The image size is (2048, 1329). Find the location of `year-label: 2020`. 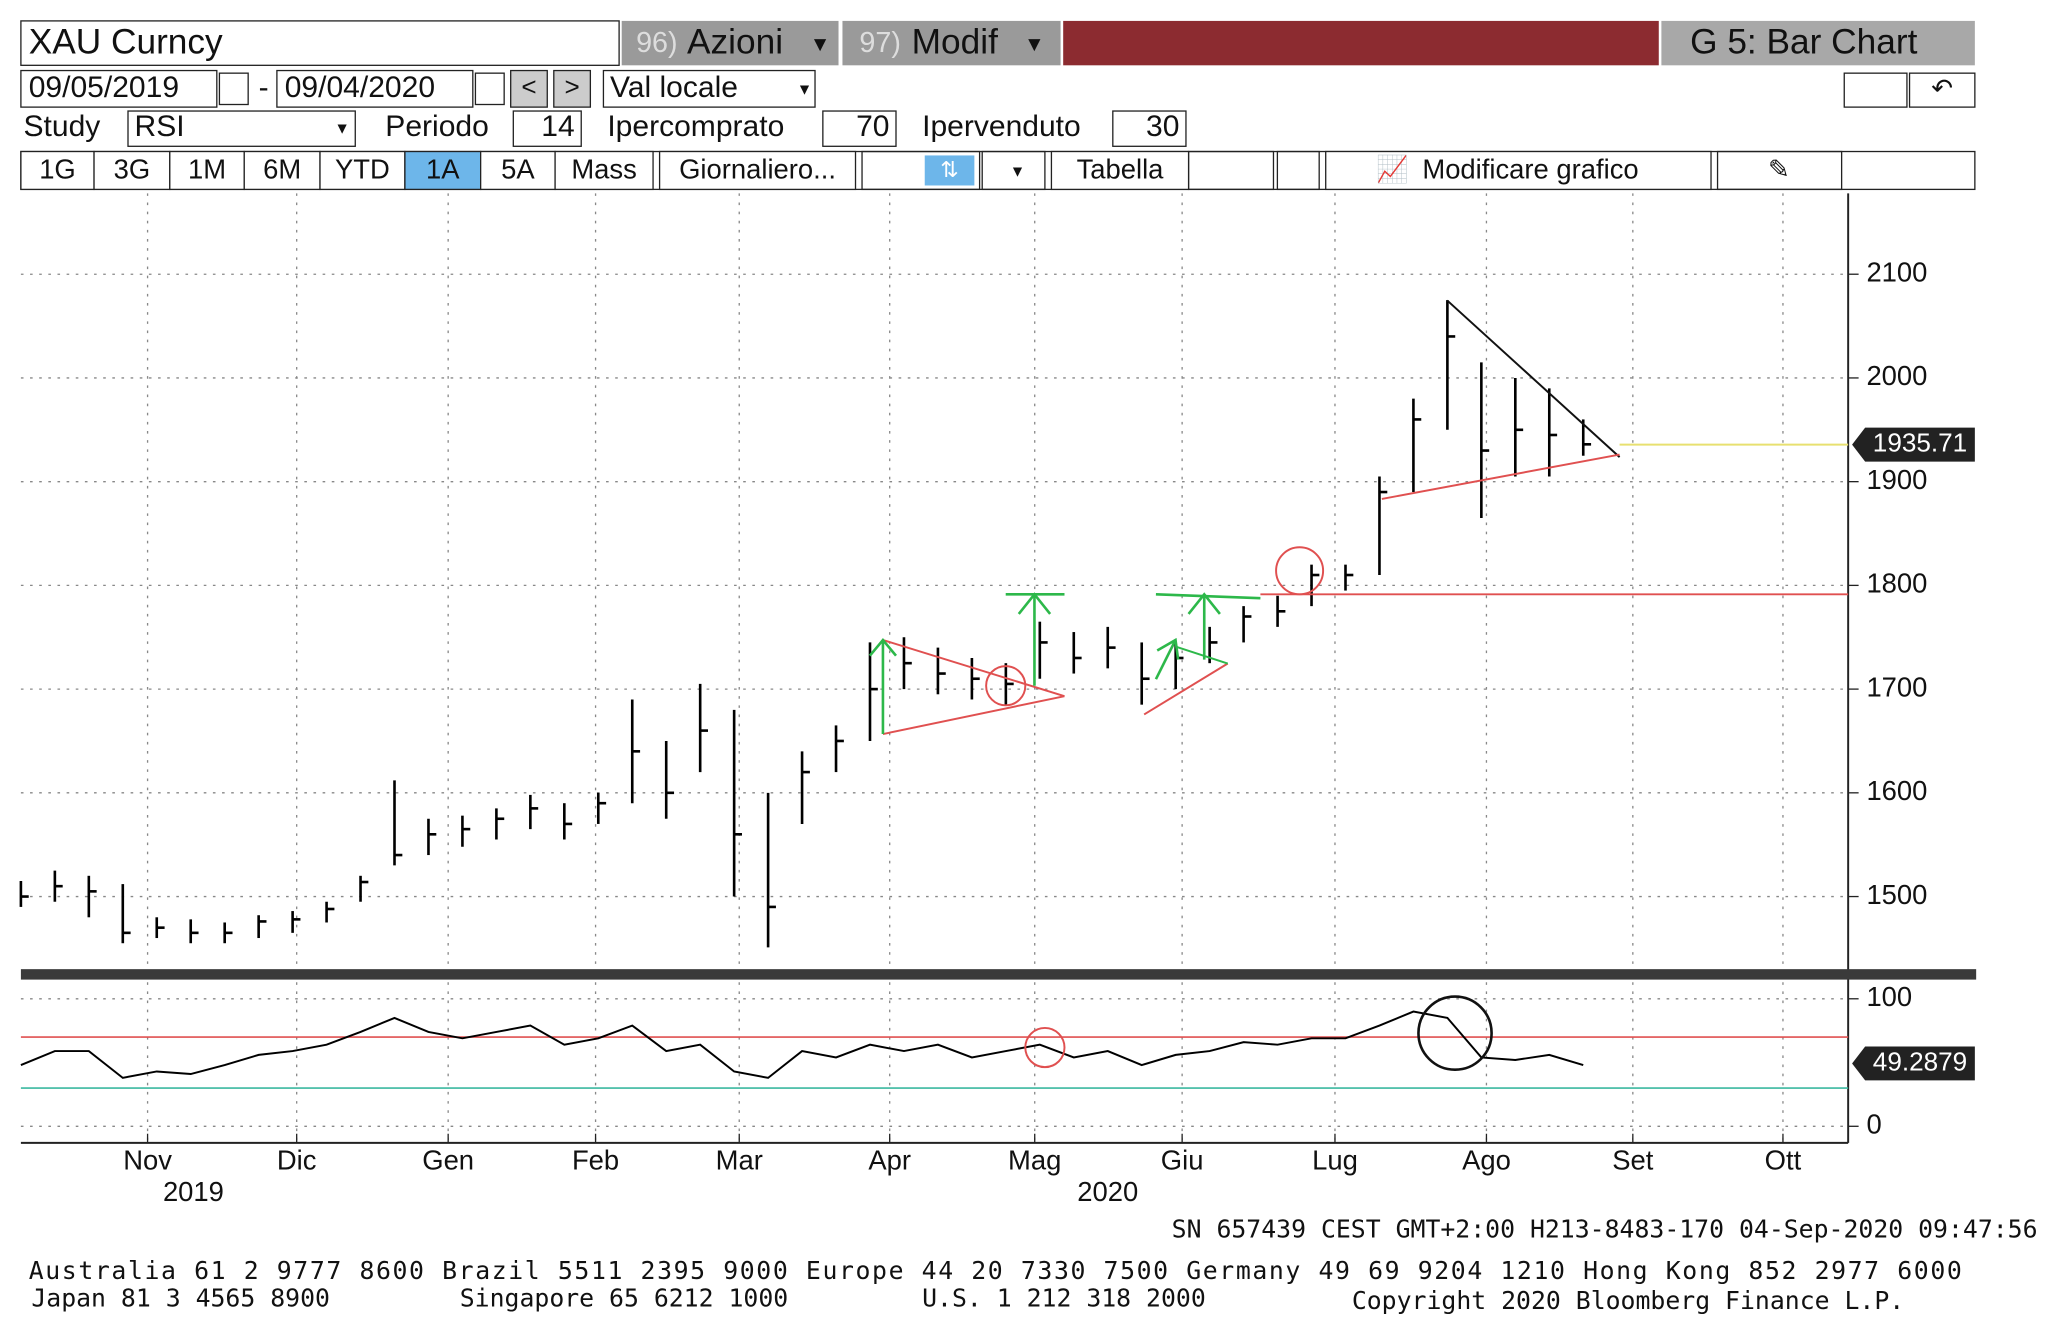

year-label: 2020 is located at coordinates (1107, 1191).